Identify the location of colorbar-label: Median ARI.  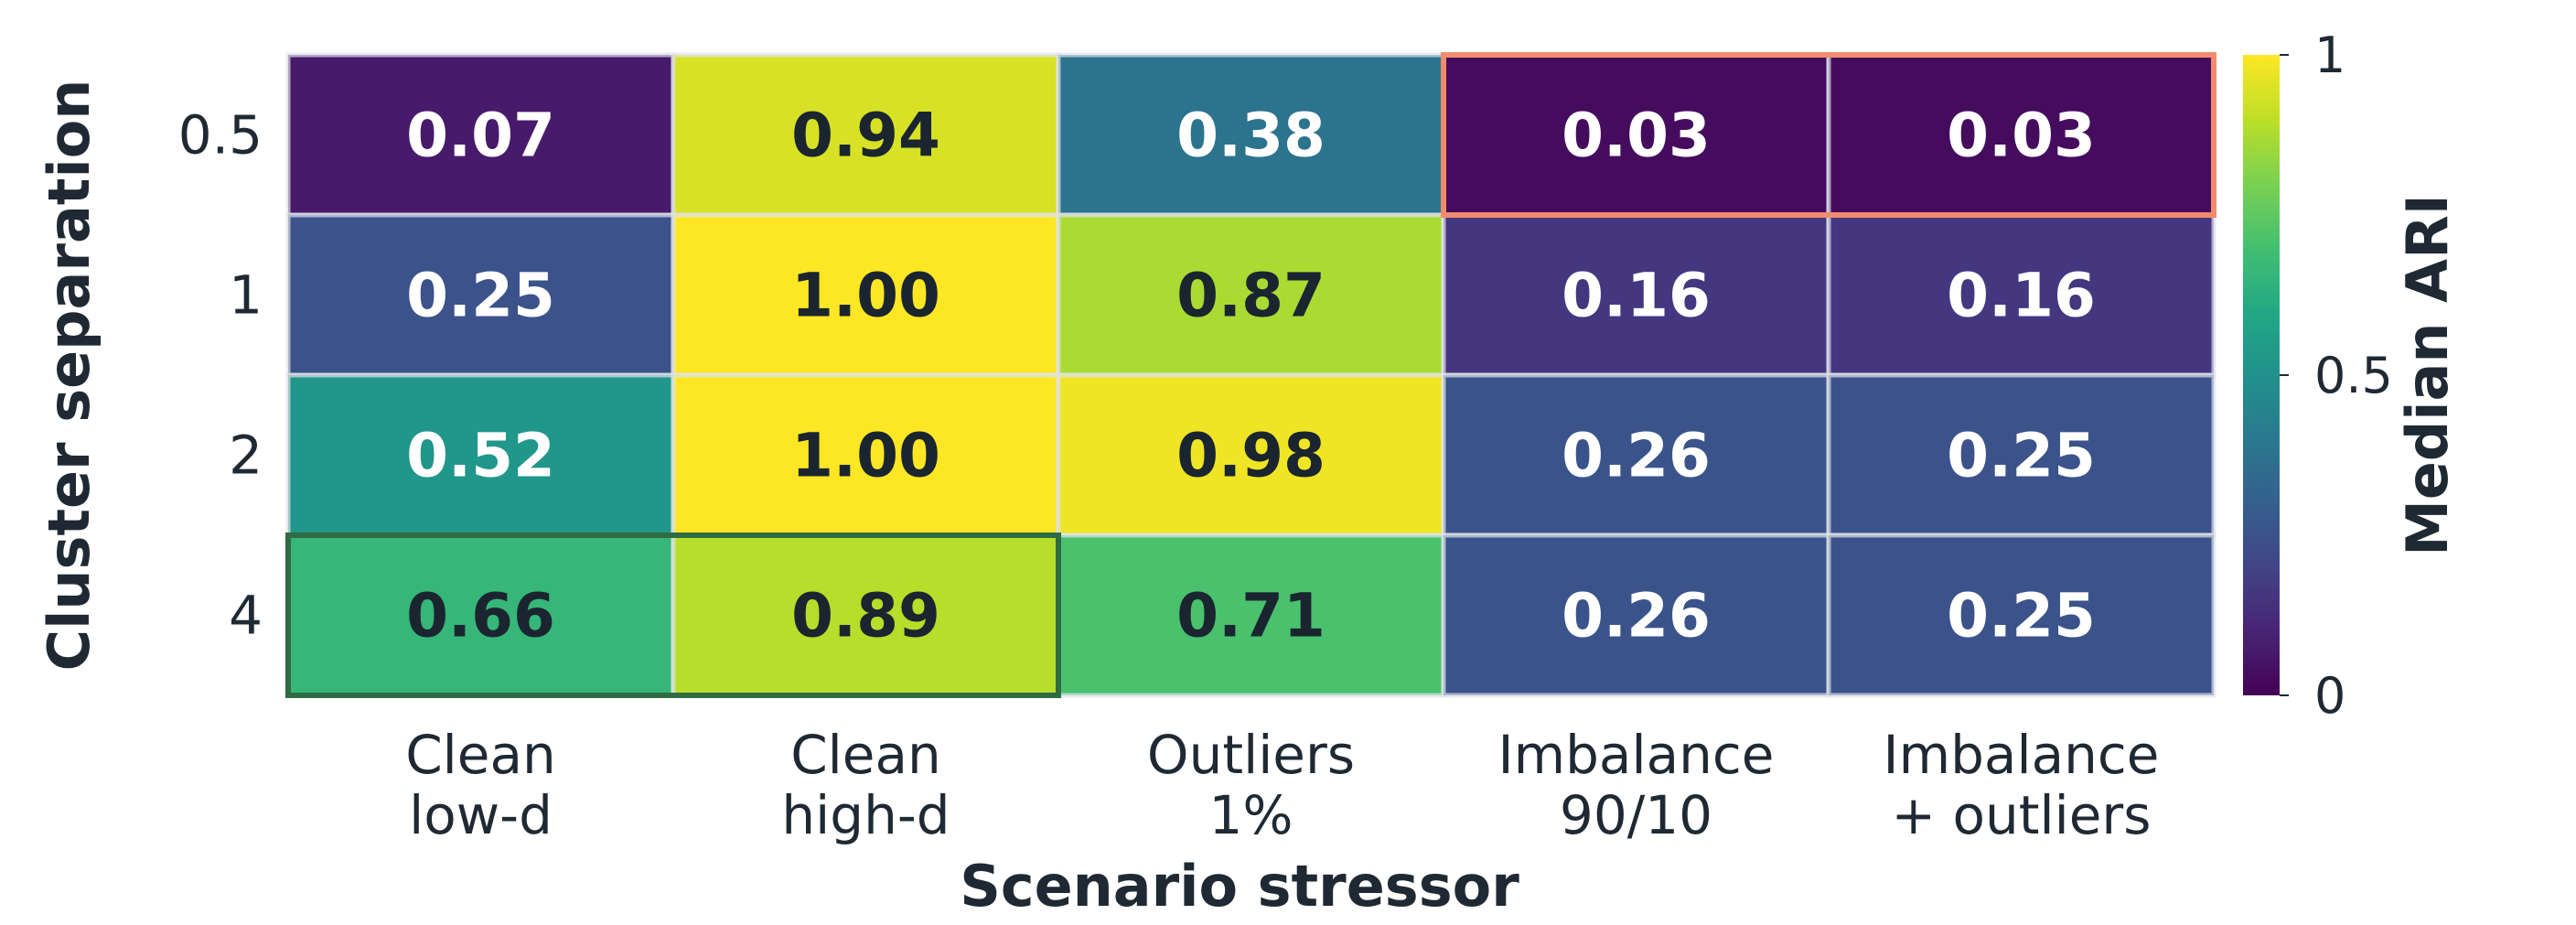
(2427, 375).